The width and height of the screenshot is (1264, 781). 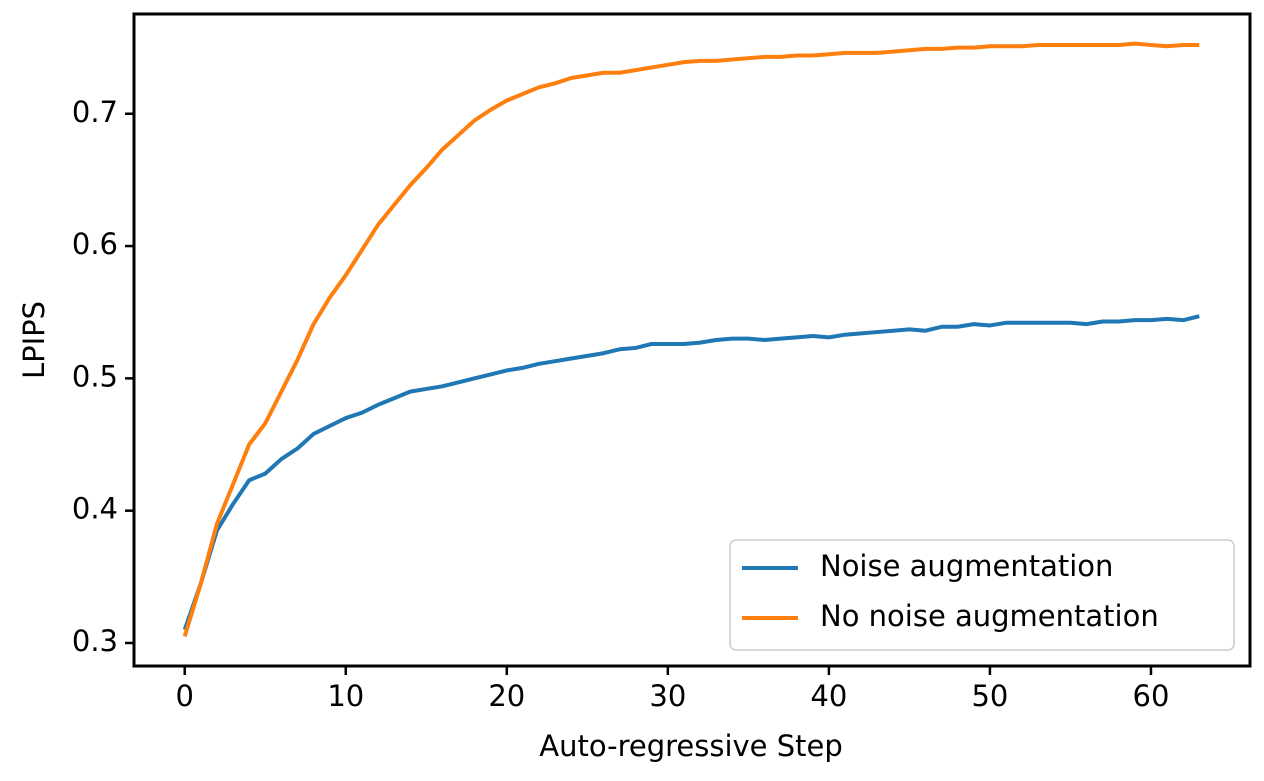 What do you see at coordinates (966, 566) in the screenshot?
I see `legend-label: Noise augmentation` at bounding box center [966, 566].